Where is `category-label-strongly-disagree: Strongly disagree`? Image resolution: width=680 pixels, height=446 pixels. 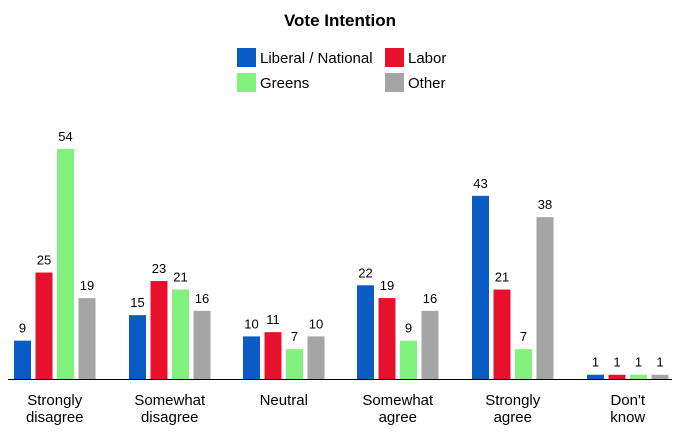
category-label-strongly-disagree: Strongly disagree is located at coordinates (55, 409).